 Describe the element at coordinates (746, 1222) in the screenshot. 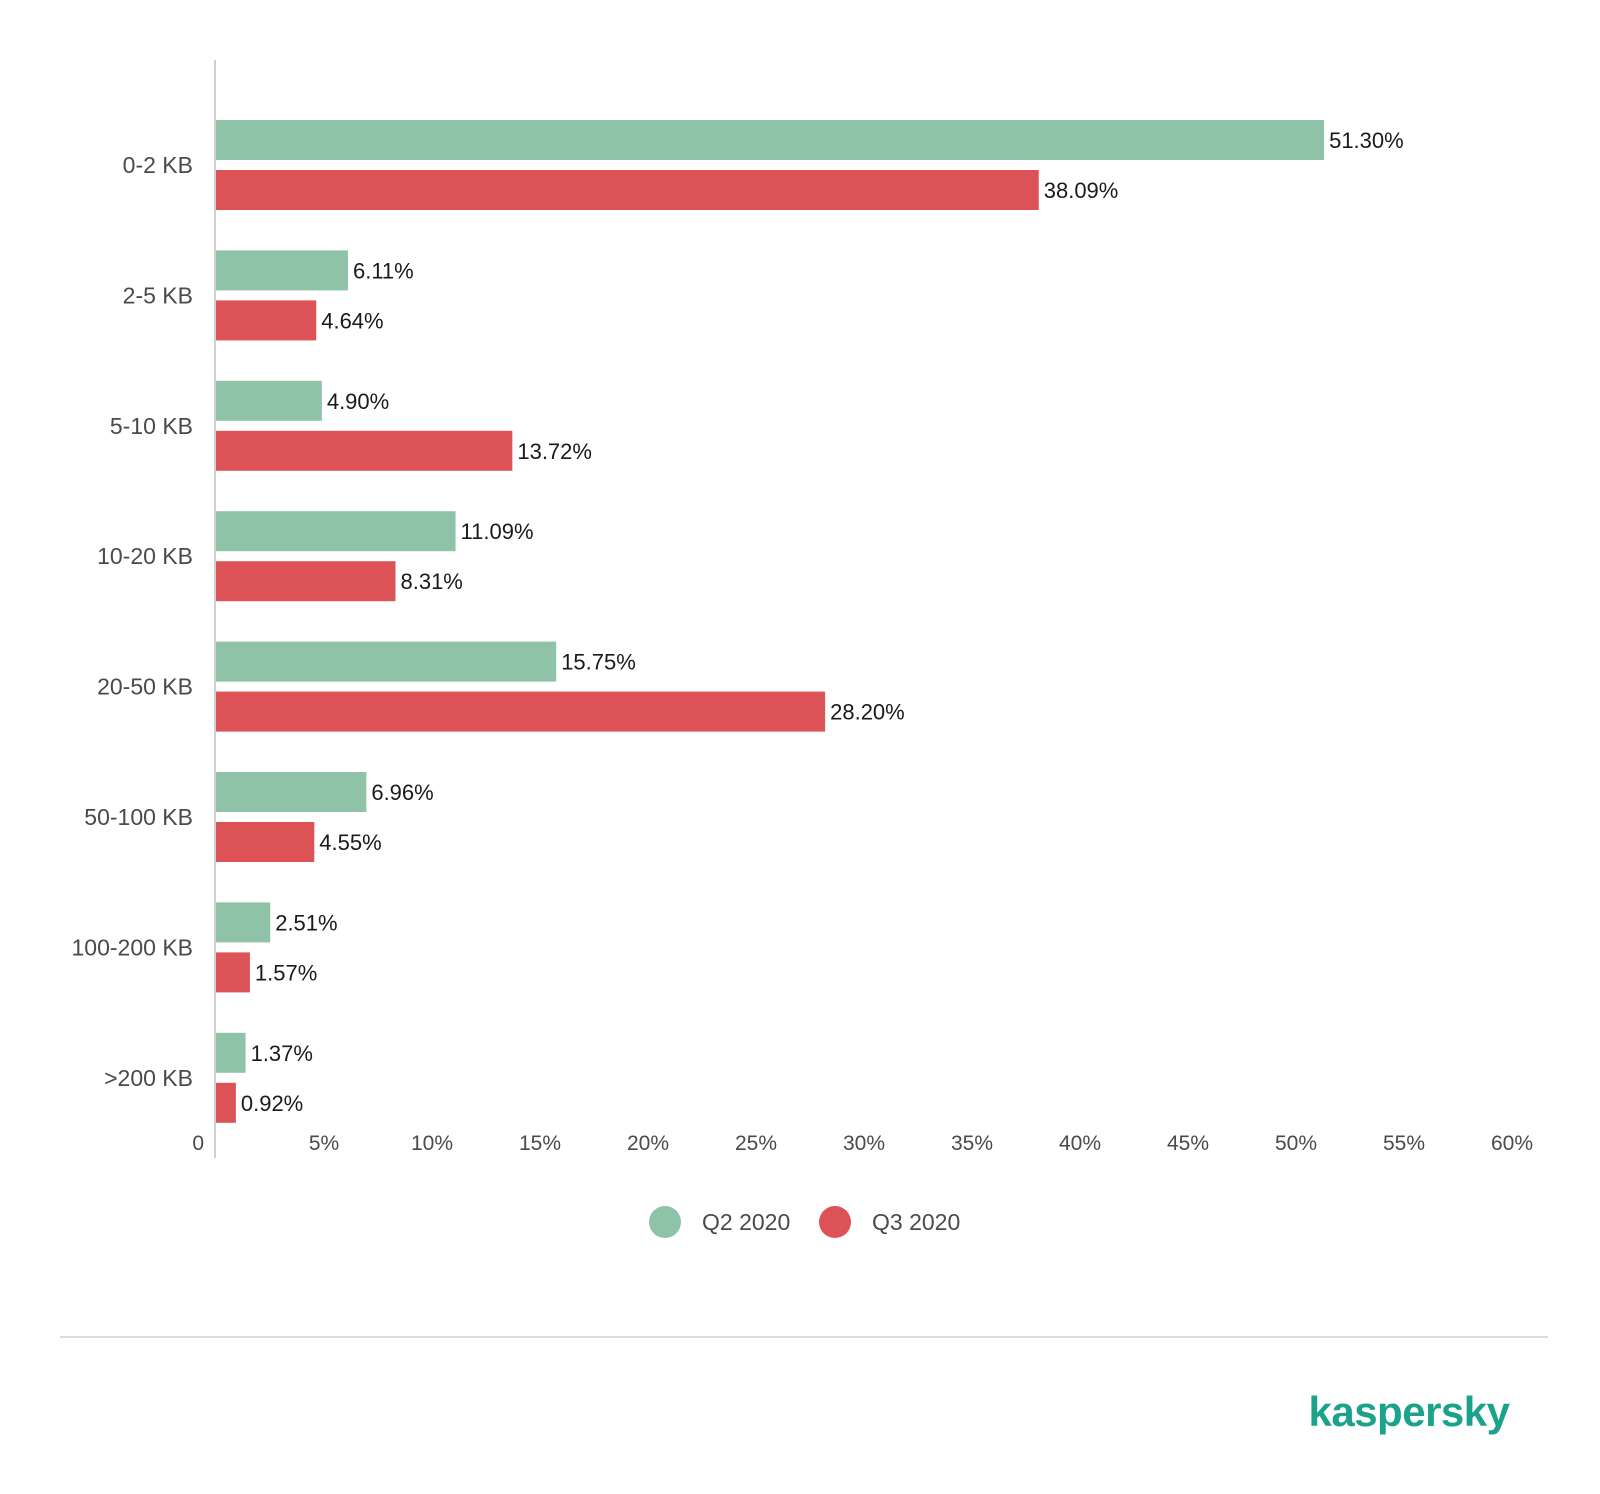

I see `legend-label: Q2 2020` at that location.